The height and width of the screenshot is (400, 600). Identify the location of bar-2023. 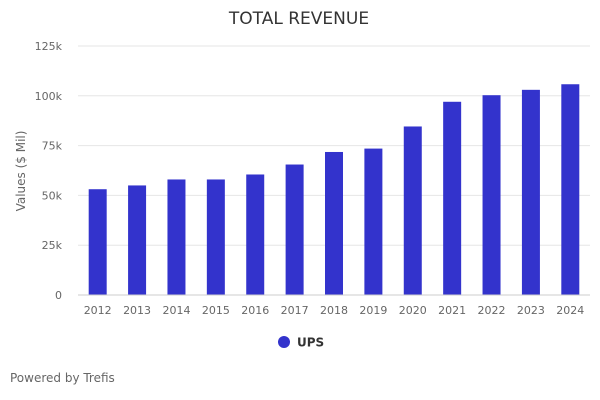
(530, 192).